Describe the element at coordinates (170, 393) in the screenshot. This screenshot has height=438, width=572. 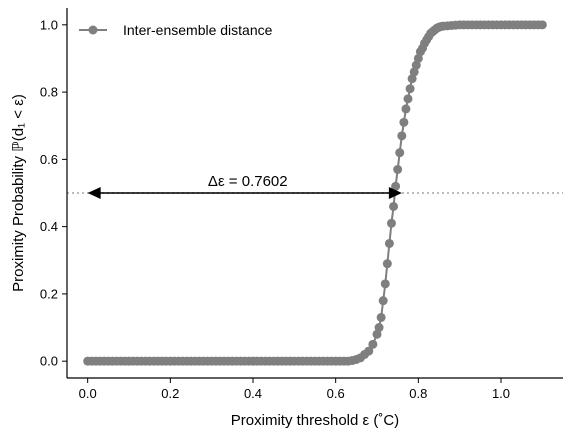
I see `x-tick-label: 0.2` at that location.